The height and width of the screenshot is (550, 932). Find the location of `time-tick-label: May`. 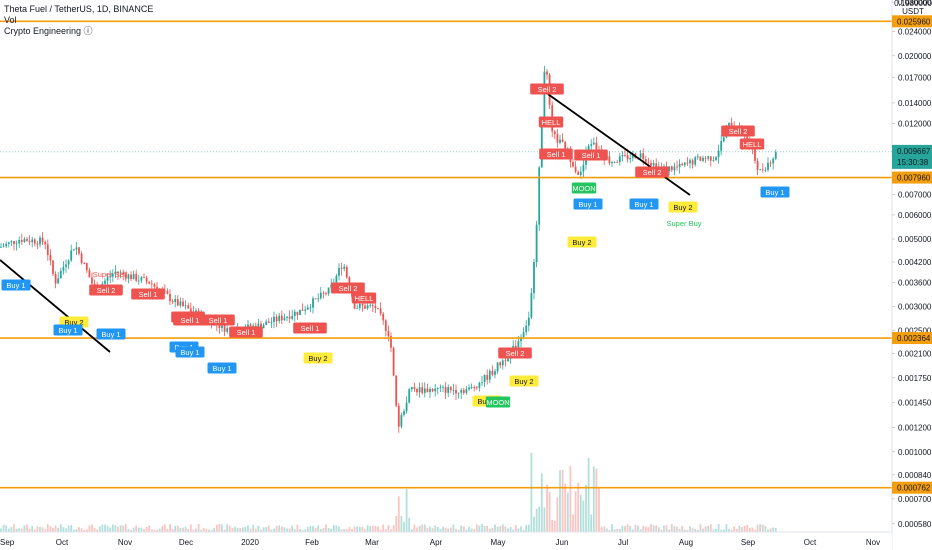

time-tick-label: May is located at coordinates (497, 542).